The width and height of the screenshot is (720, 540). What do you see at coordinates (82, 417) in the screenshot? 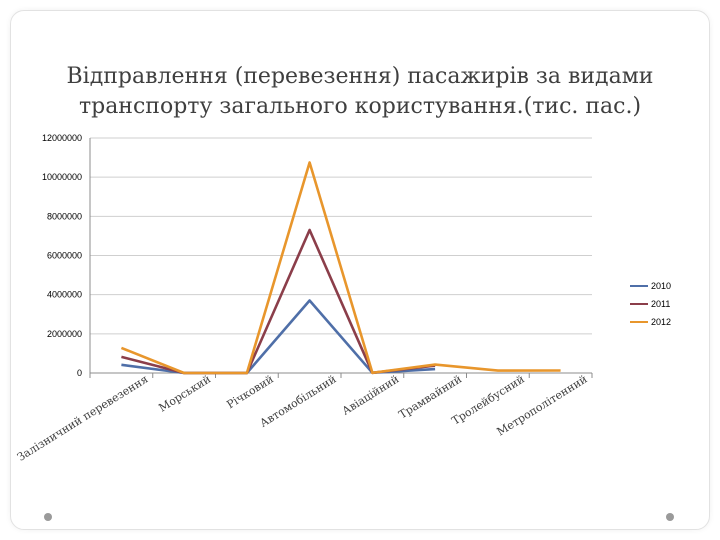
I see `x-tick-label: Залізничний перевезення` at bounding box center [82, 417].